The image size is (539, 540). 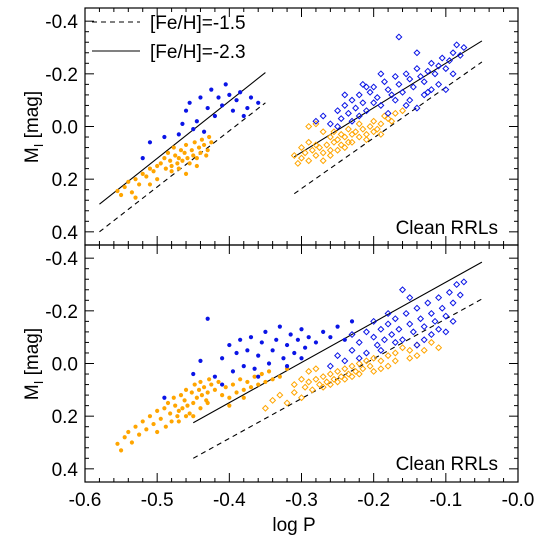 I want to click on x-tick-label-bottom: -0.5, so click(x=157, y=500).